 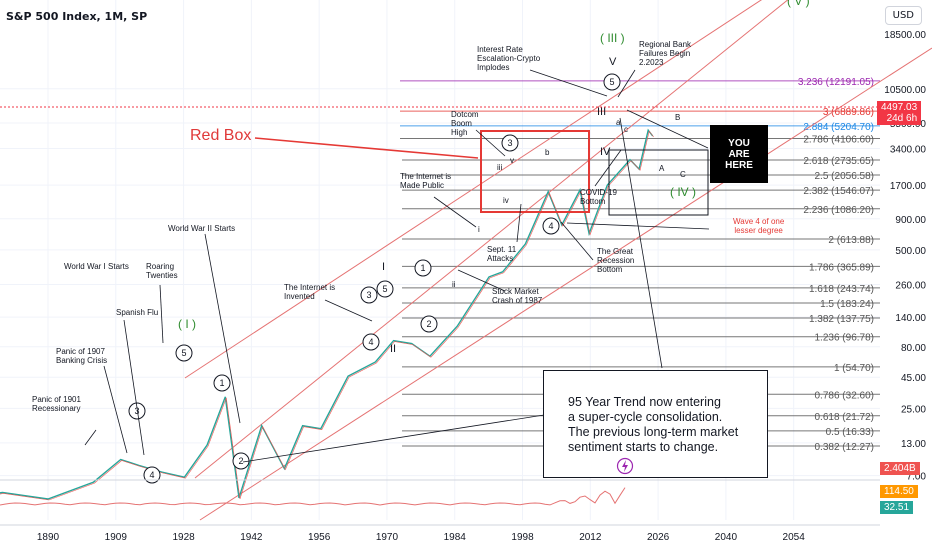 I want to click on currency-button: USD, so click(x=903, y=15).